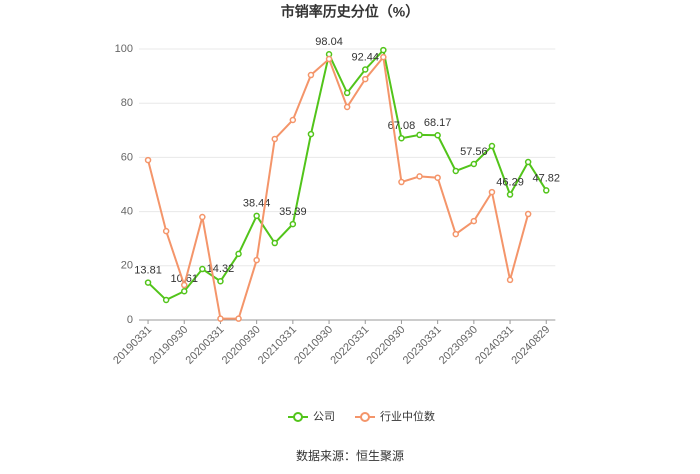  What do you see at coordinates (329, 42) in the screenshot?
I see `data-label: 98.04` at bounding box center [329, 42].